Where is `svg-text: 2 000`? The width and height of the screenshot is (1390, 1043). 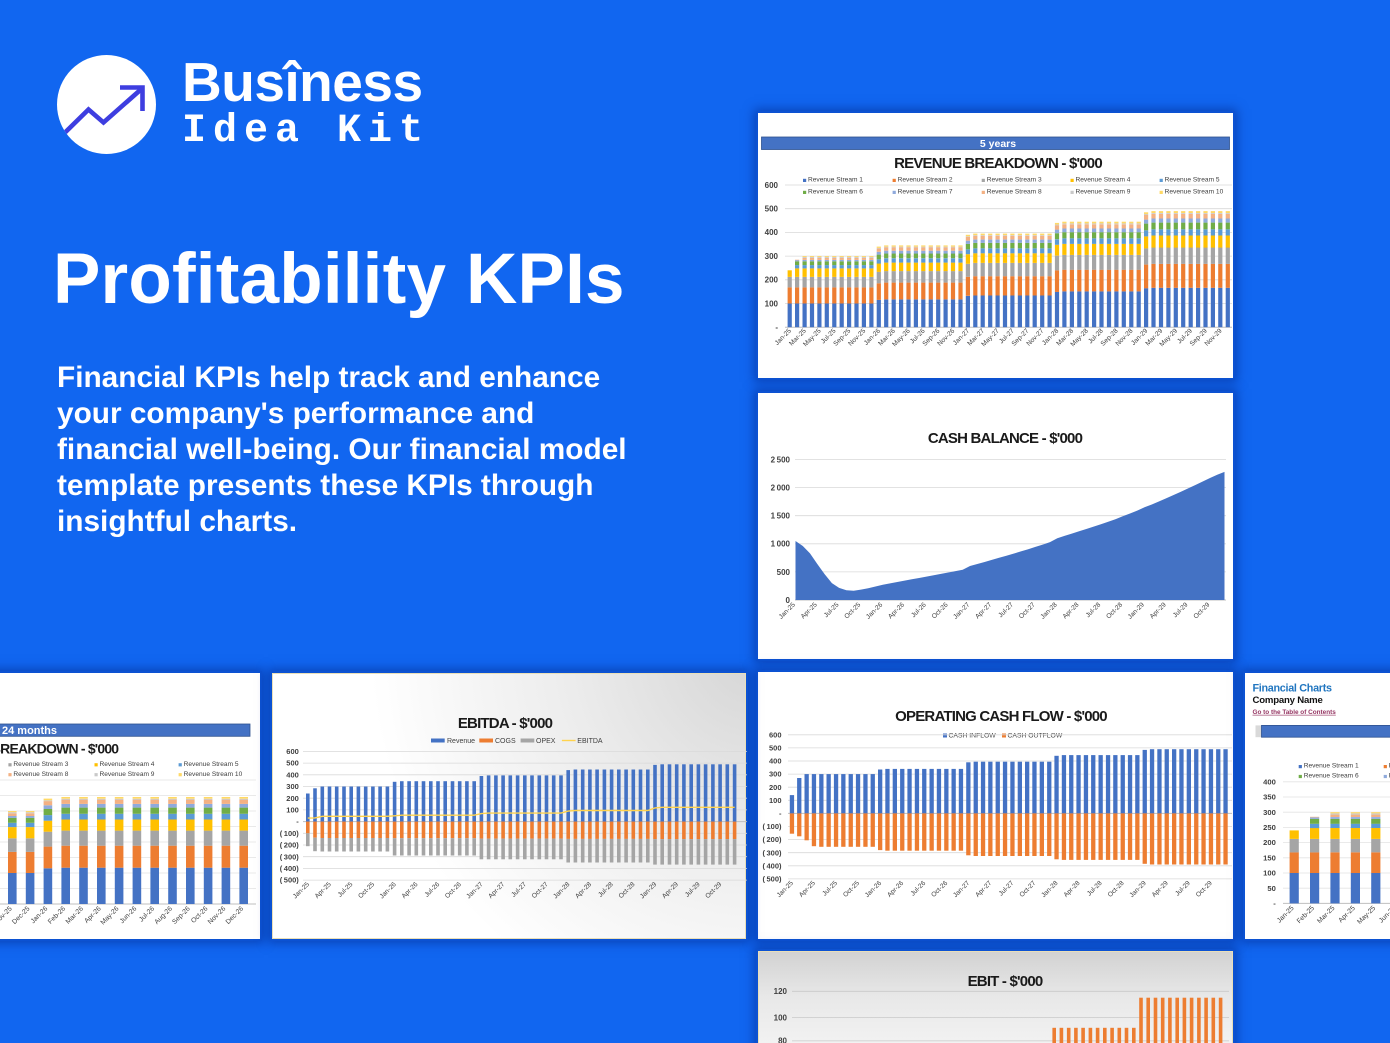 svg-text: 2 000 is located at coordinates (781, 488).